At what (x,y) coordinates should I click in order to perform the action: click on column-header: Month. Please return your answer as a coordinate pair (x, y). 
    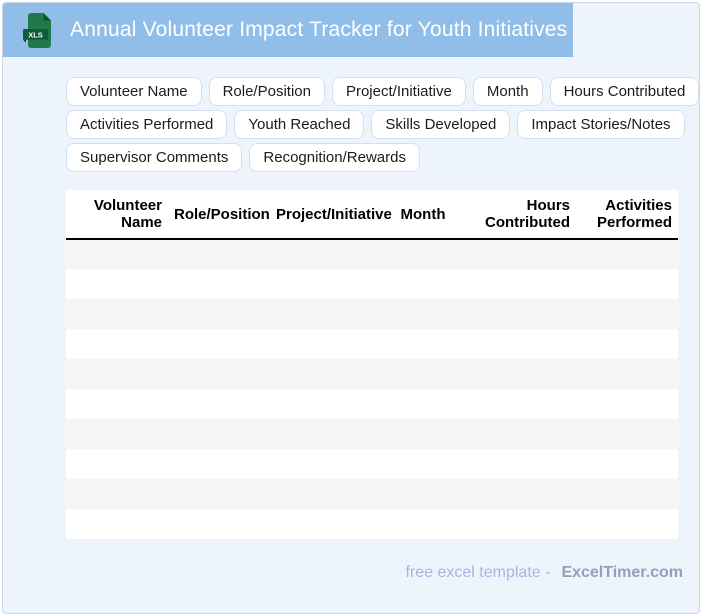
    Looking at the image, I should click on (423, 215).